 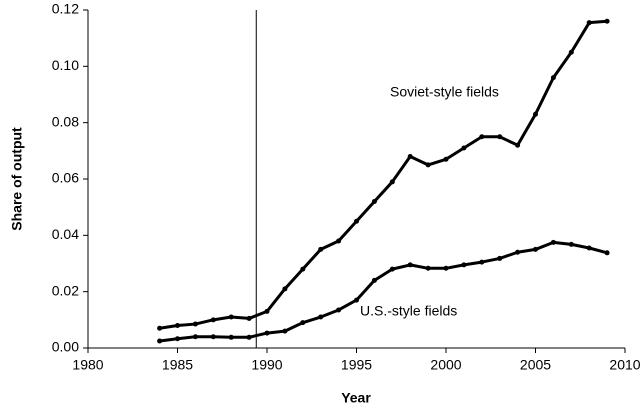 What do you see at coordinates (65, 9) in the screenshot?
I see `y-tick-label: 0.12` at bounding box center [65, 9].